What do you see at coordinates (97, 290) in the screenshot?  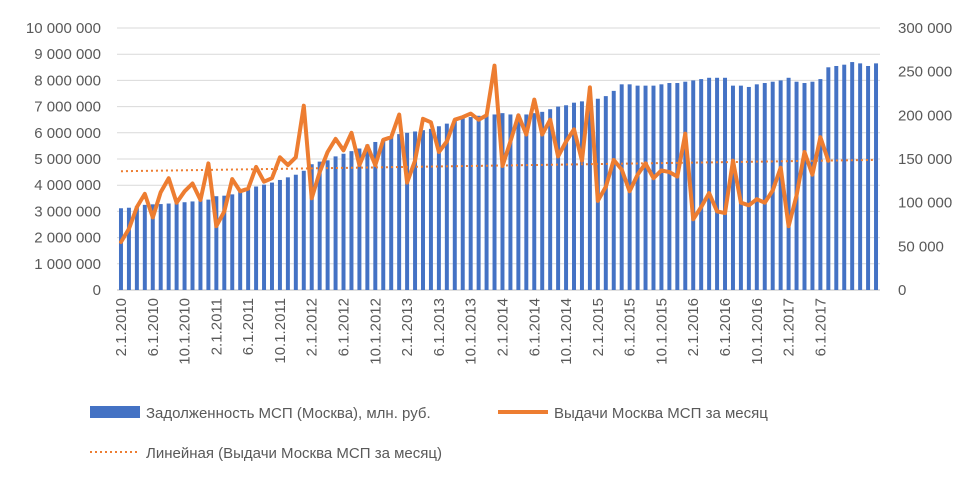 I see `left-tick-label: 0` at bounding box center [97, 290].